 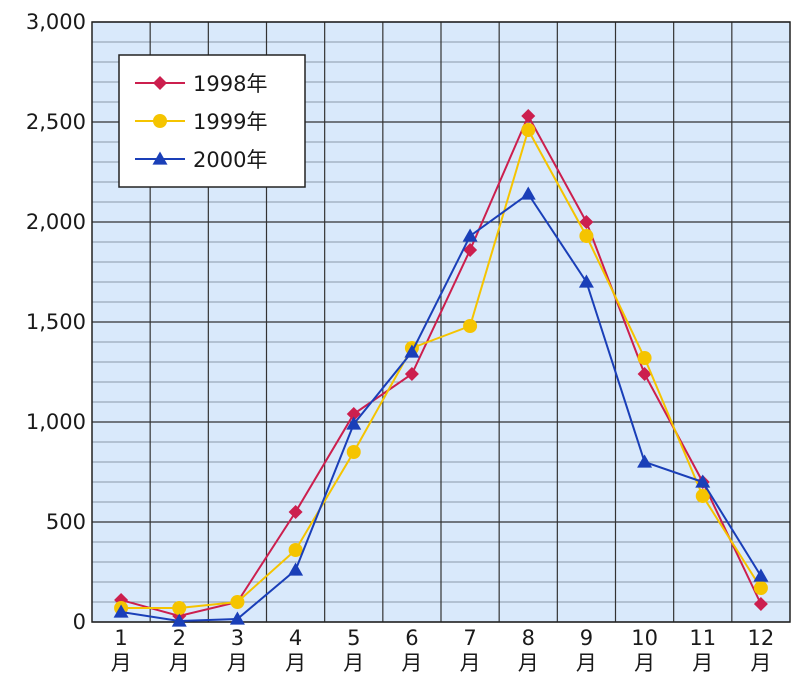 What do you see at coordinates (295, 638) in the screenshot?
I see `x-tick-label-number: 4` at bounding box center [295, 638].